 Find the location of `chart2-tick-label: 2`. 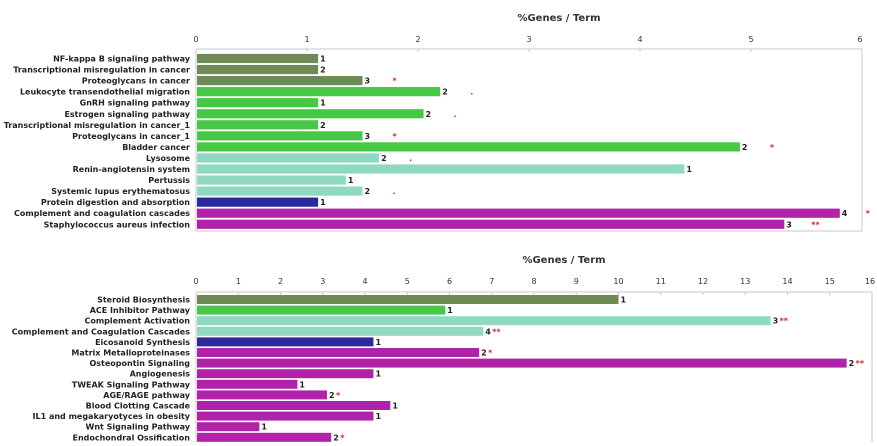

chart2-tick-label: 2 is located at coordinates (280, 281).